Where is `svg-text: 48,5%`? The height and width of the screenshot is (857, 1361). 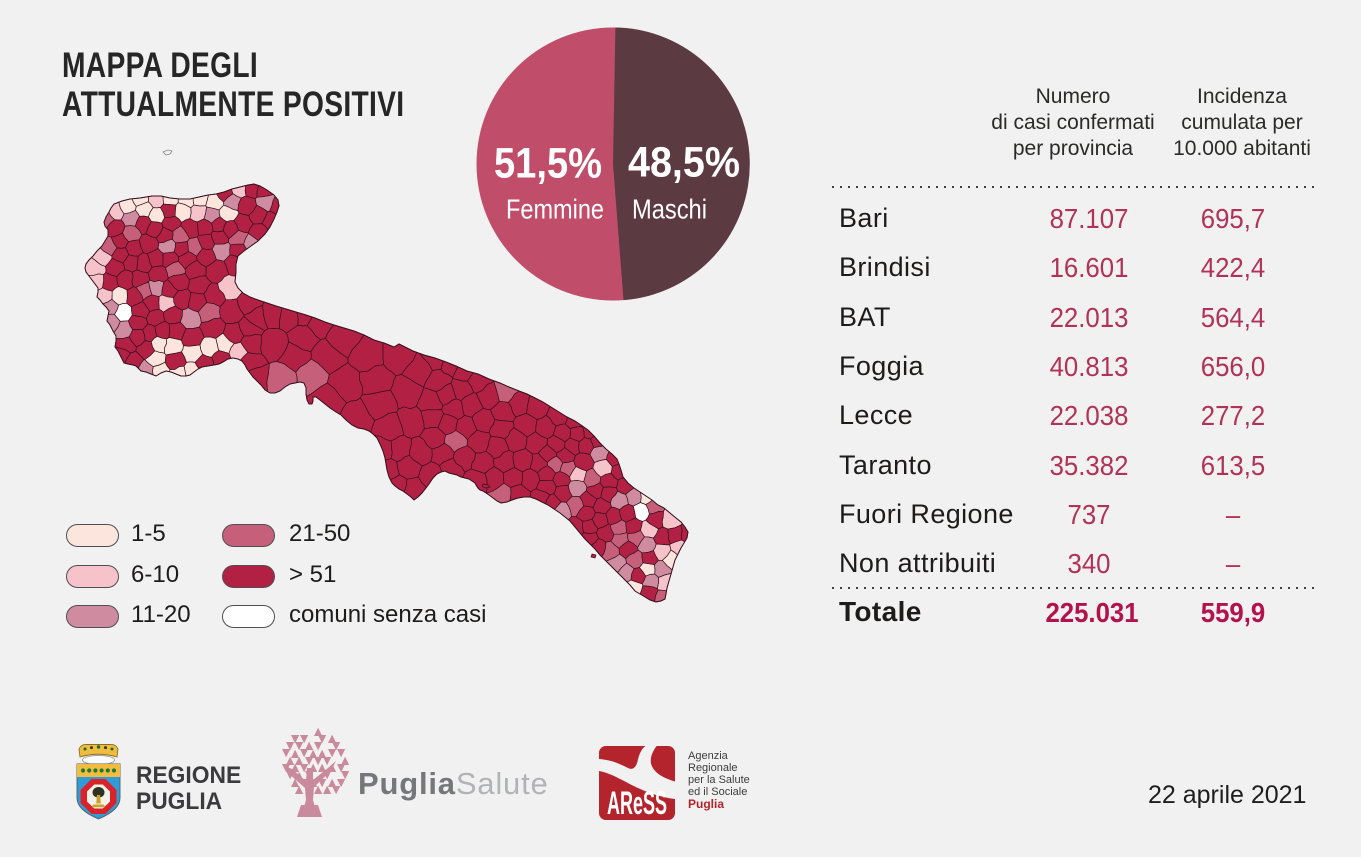
svg-text: 48,5% is located at coordinates (684, 163).